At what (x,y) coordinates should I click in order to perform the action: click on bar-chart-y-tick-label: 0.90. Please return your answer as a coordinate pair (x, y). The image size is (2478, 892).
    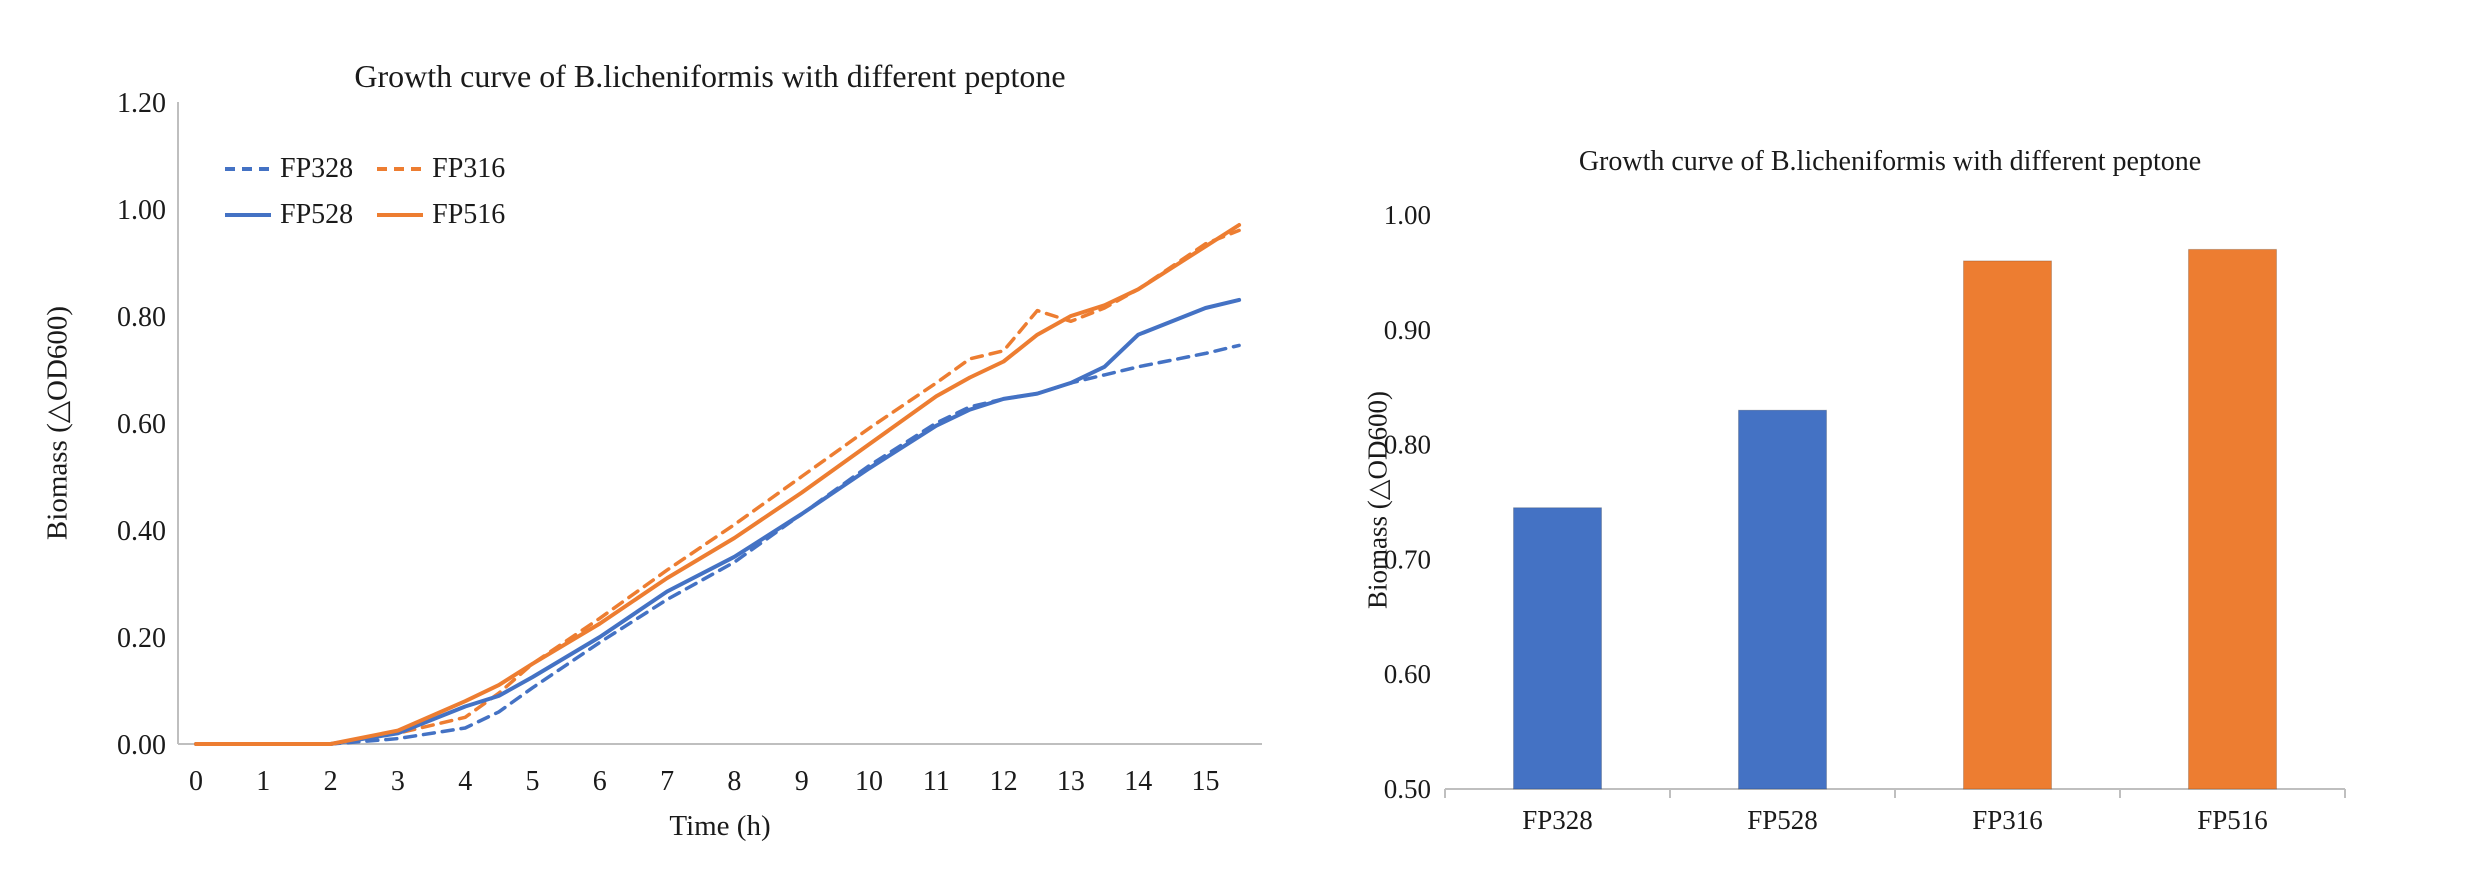
    Looking at the image, I should click on (1407, 330).